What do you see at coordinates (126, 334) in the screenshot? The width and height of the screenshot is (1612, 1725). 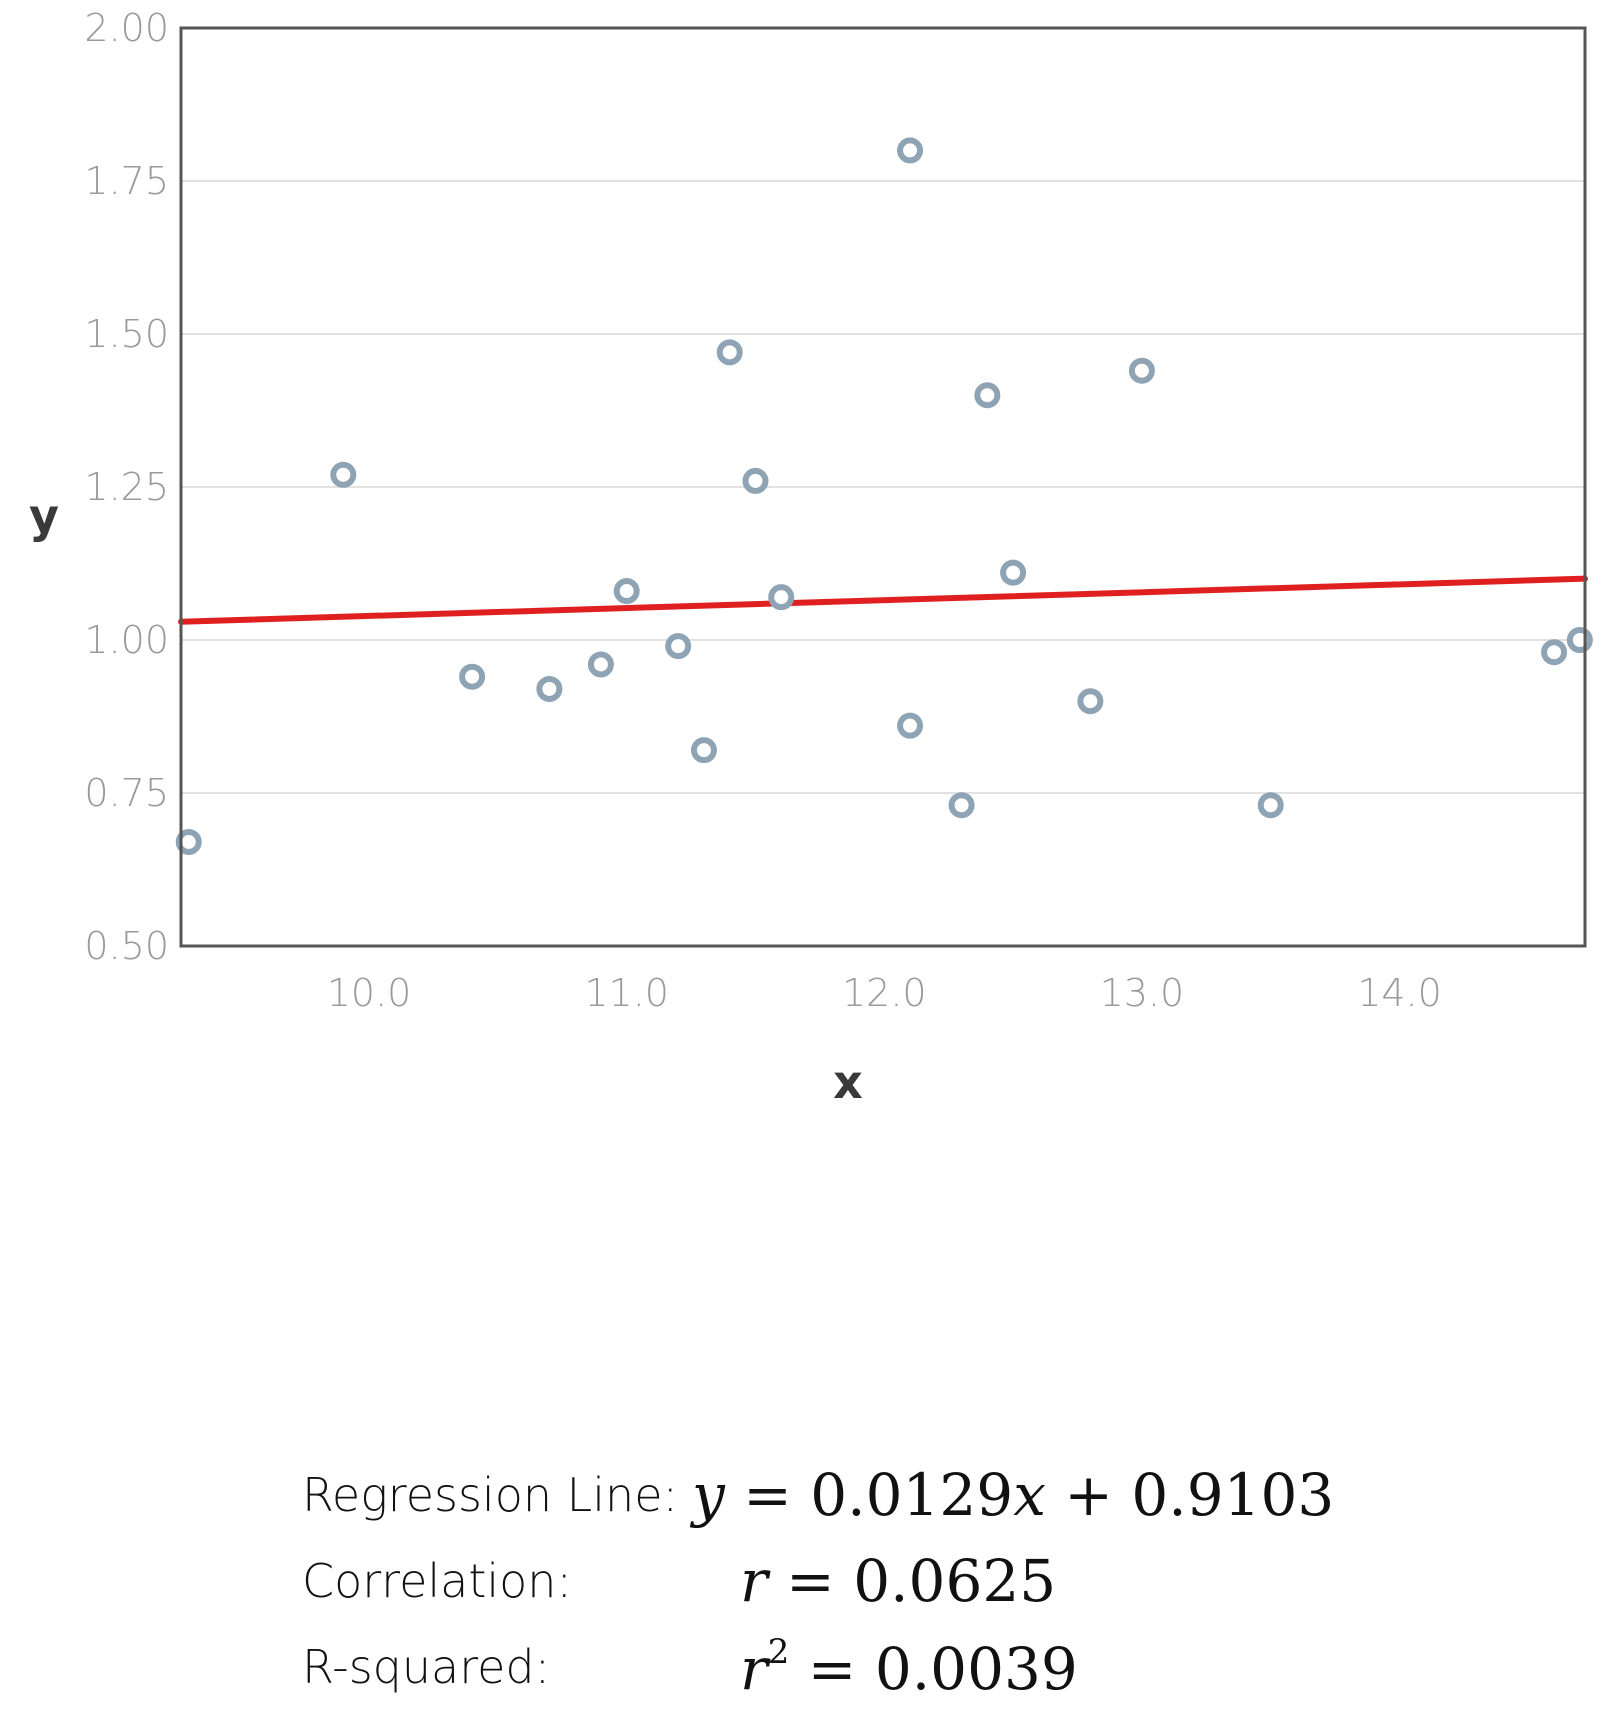 I see `y-tick-label: 1.50` at bounding box center [126, 334].